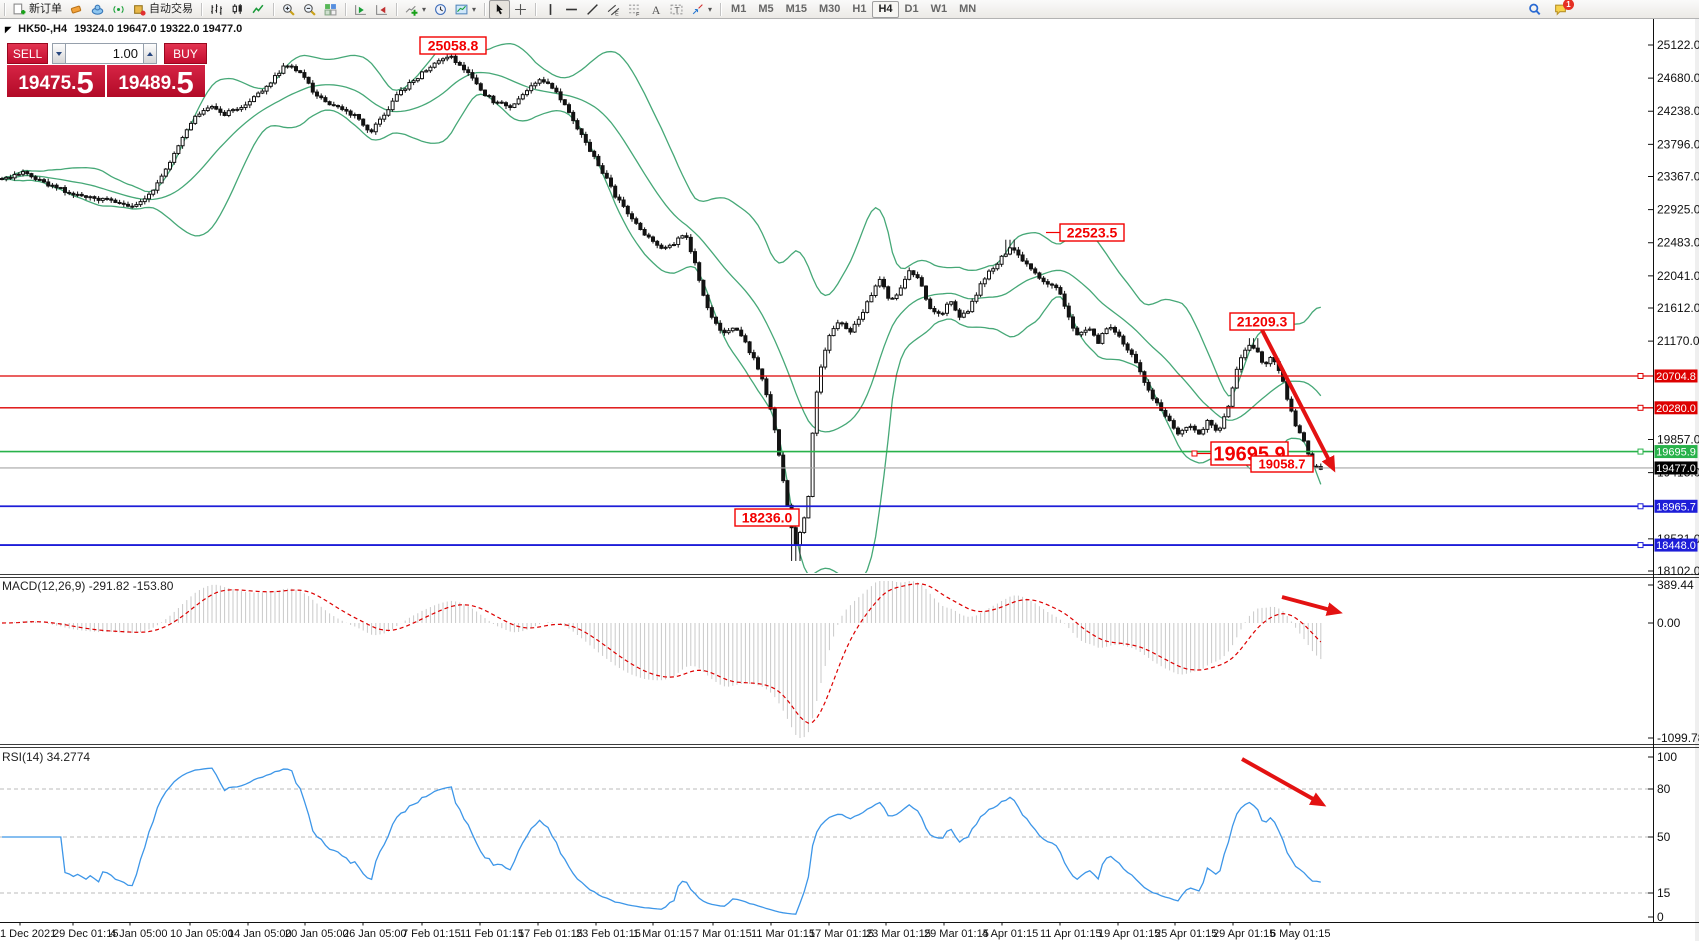  What do you see at coordinates (1678, 78) in the screenshot?
I see `svg-text: 24680.0` at bounding box center [1678, 78].